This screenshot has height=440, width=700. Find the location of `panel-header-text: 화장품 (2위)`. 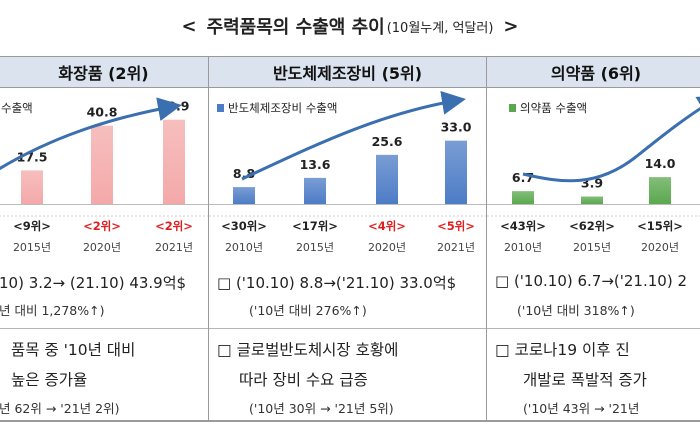

panel-header-text: 화장품 (2위) is located at coordinates (103, 73).